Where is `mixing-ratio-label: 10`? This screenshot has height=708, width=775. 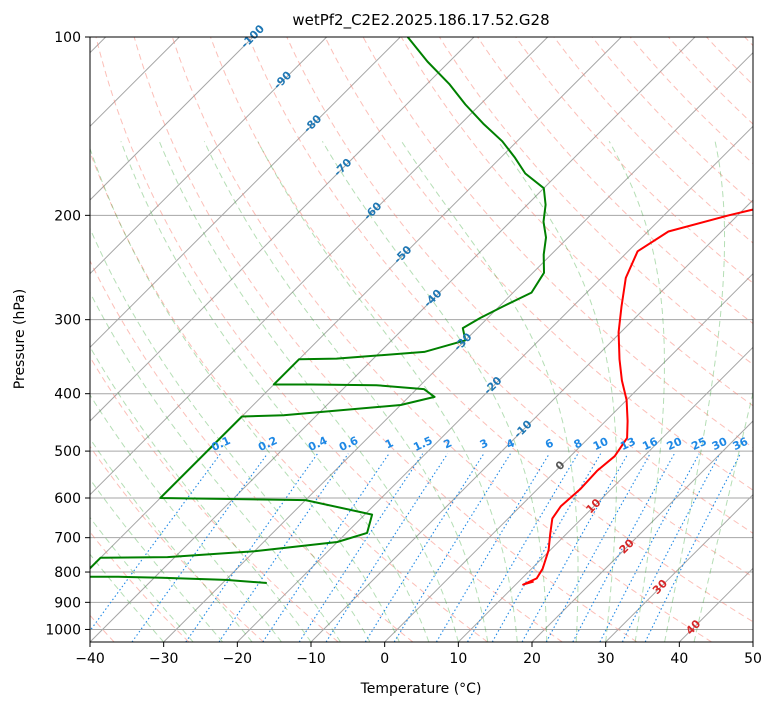 mixing-ratio-label: 10 is located at coordinates (601, 444).